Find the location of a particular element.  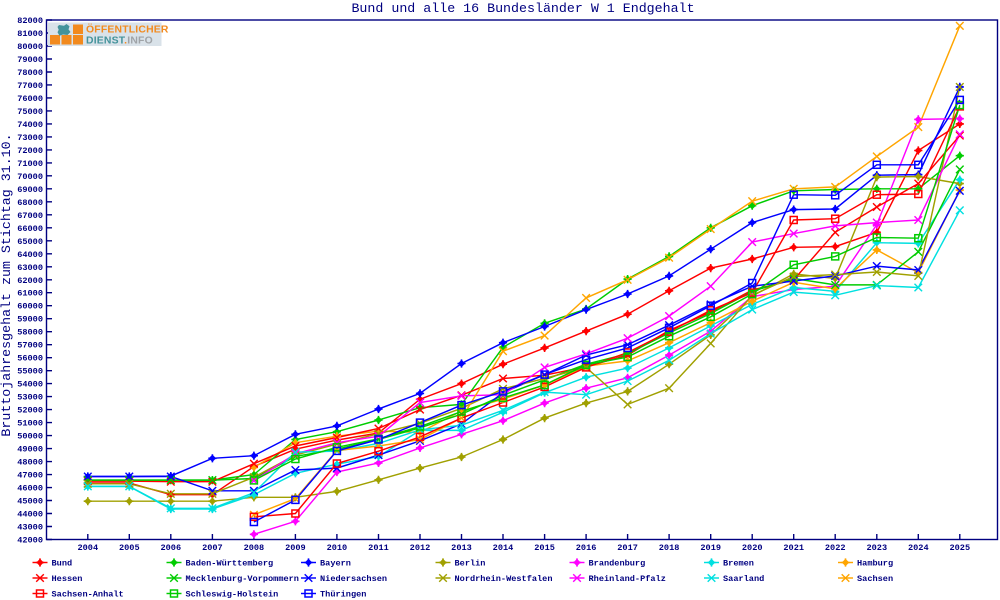

svg-text: 2008 is located at coordinates (254, 548).